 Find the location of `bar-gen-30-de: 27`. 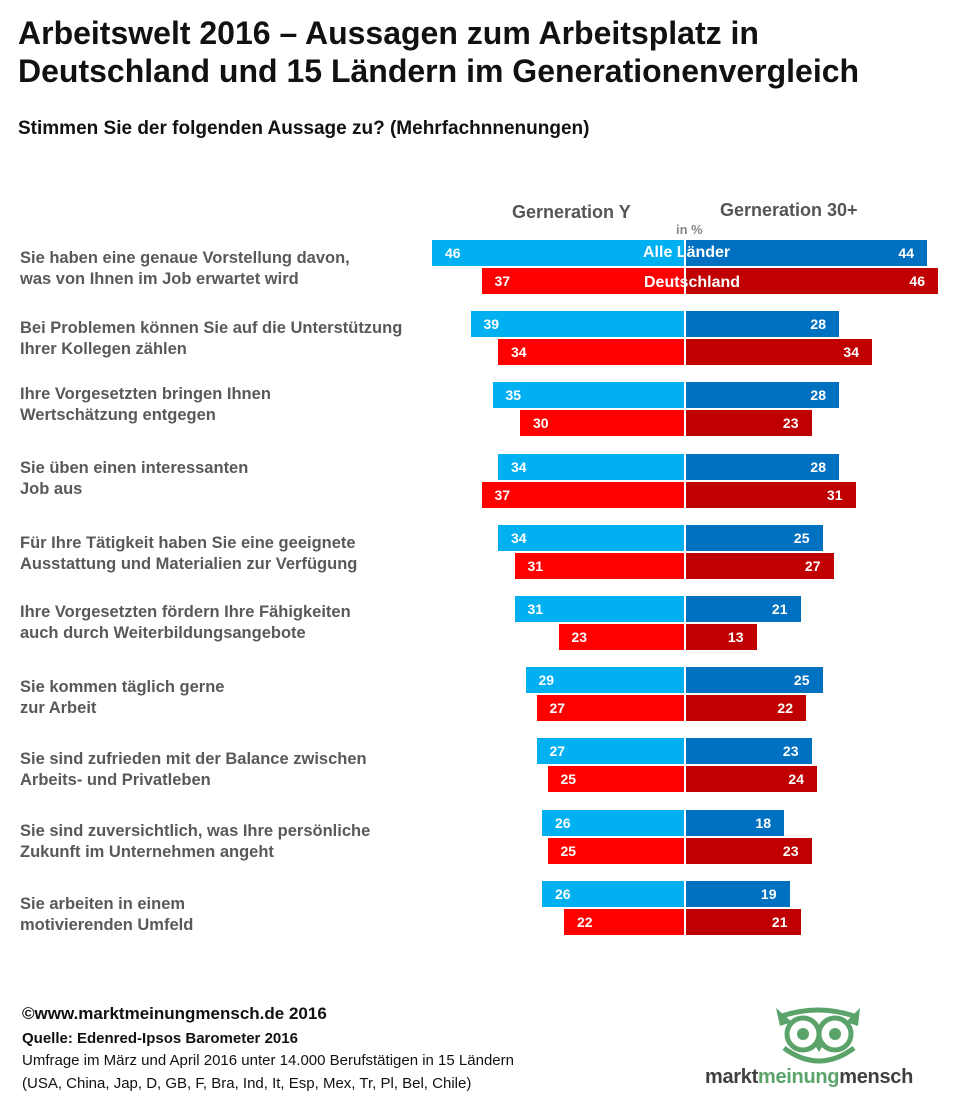

bar-gen-30-de: 27 is located at coordinates (759, 565).